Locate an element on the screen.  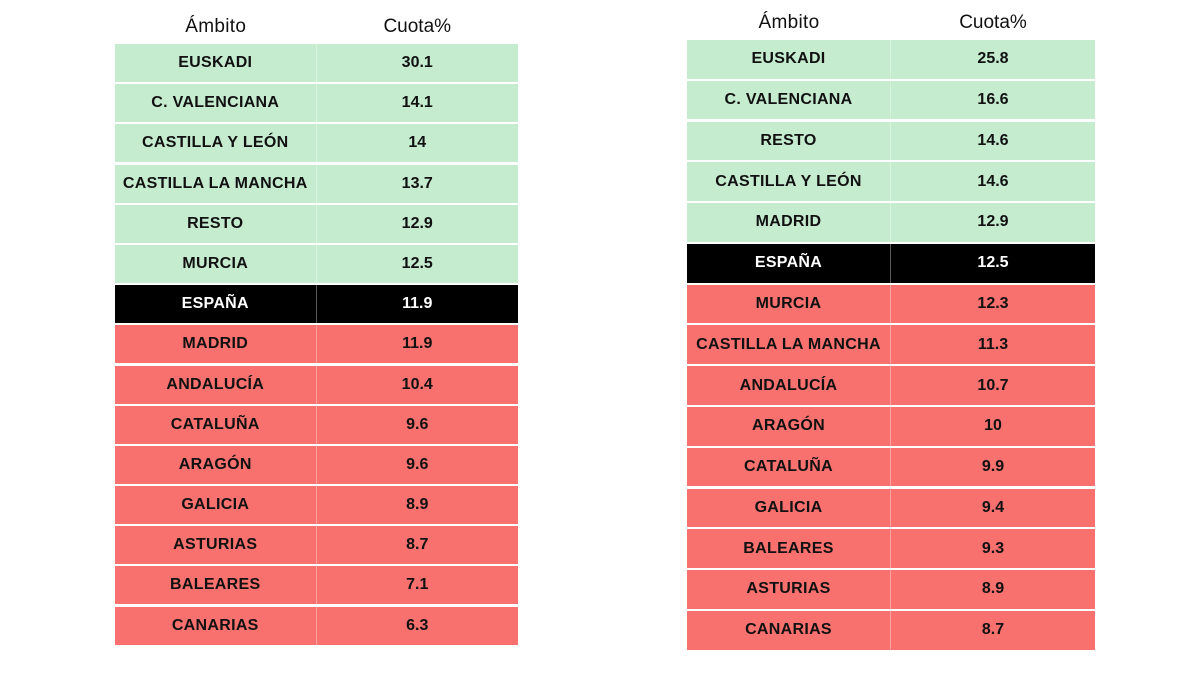
table-row: C. VALENCIANA 16.6 is located at coordinates (891, 100).